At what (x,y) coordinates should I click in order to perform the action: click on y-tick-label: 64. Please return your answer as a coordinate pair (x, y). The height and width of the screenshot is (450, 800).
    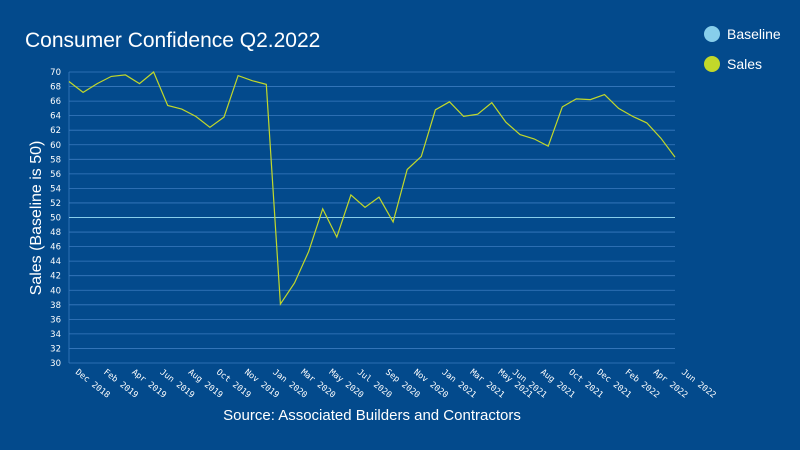
    Looking at the image, I should click on (55, 117).